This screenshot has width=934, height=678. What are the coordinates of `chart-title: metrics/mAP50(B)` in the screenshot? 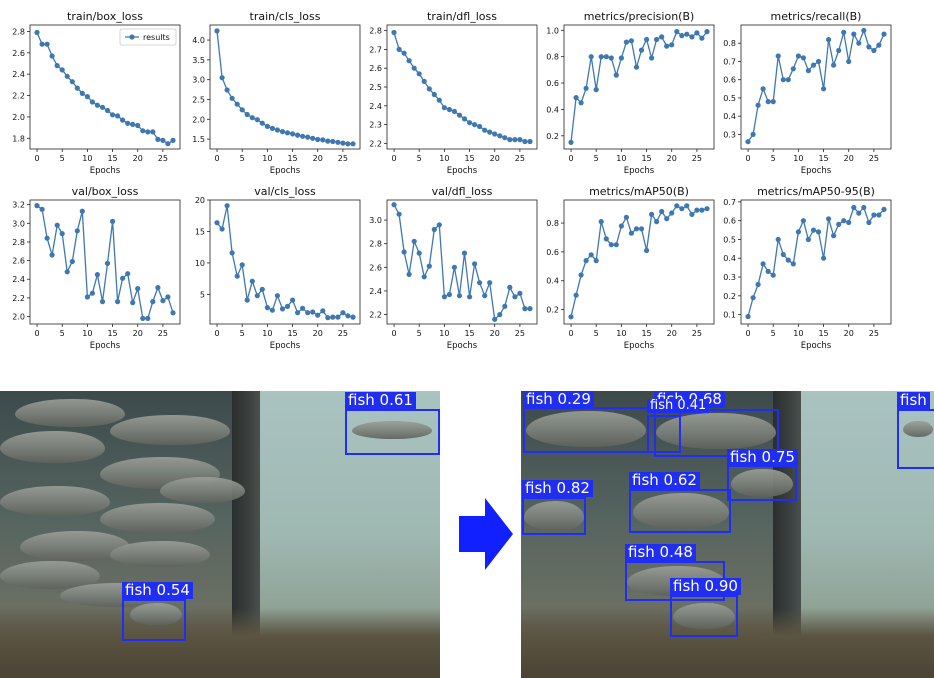 It's located at (639, 191).